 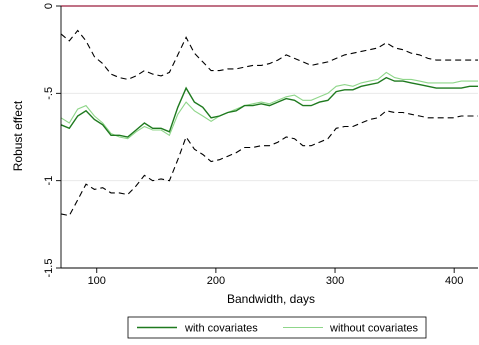 I want to click on legend: with covariates without covariates, so click(x=277, y=327).